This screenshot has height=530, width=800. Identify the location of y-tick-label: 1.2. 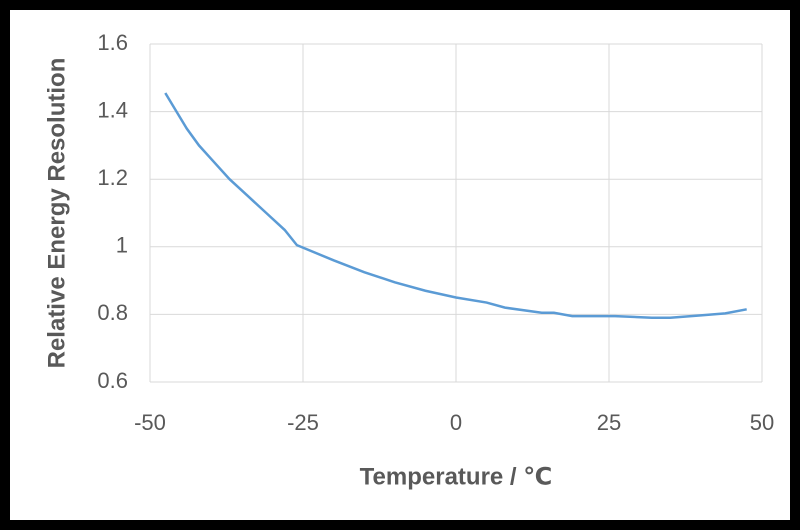
(112, 177).